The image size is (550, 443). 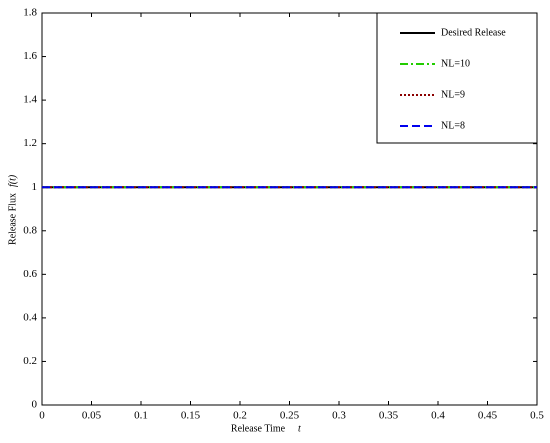 What do you see at coordinates (141, 416) in the screenshot?
I see `x-tick-label: 0.1` at bounding box center [141, 416].